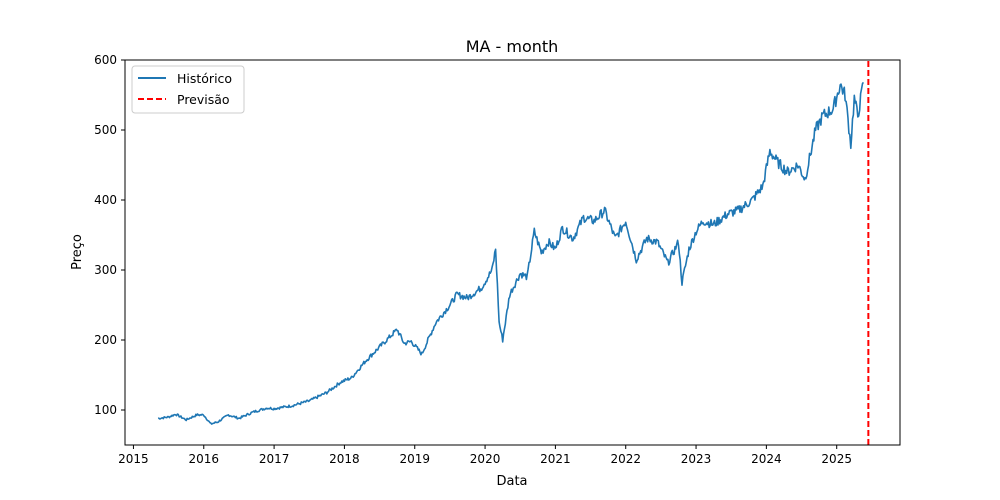  Describe the element at coordinates (274, 459) in the screenshot. I see `x-tick-label: 2017` at that location.